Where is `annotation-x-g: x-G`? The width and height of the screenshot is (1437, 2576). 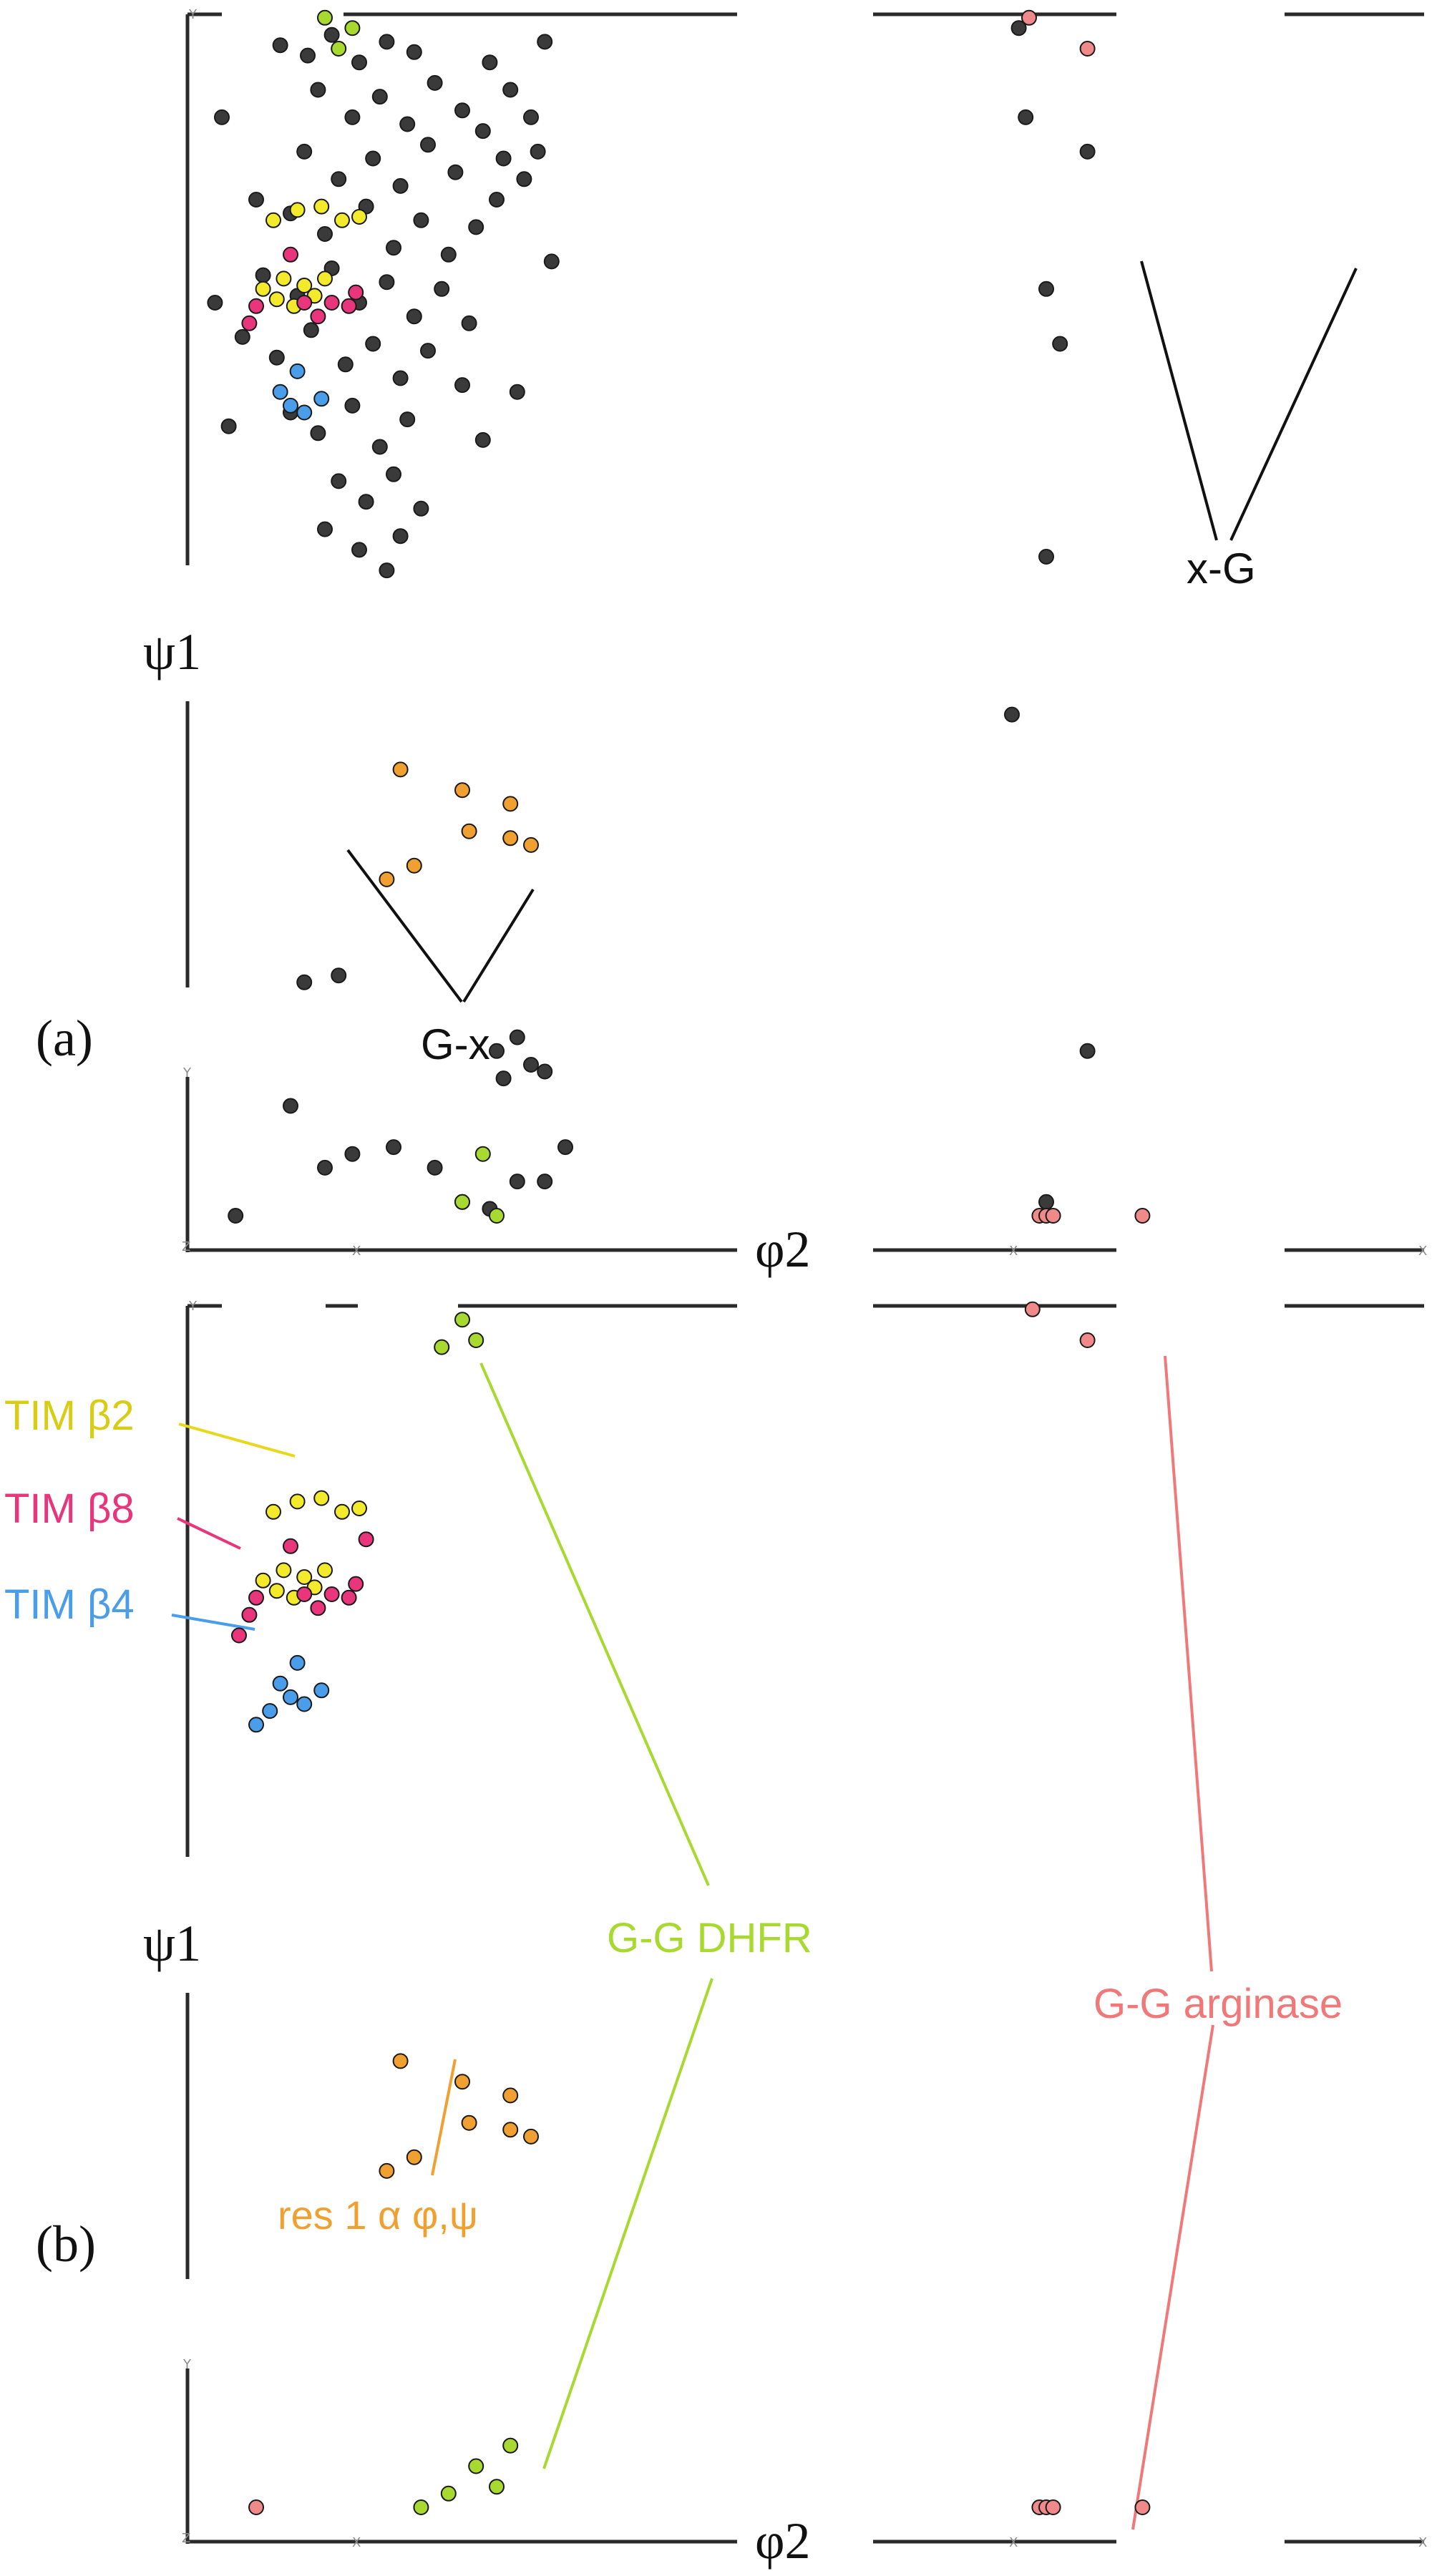 annotation-x-g: x-G is located at coordinates (1249, 426).